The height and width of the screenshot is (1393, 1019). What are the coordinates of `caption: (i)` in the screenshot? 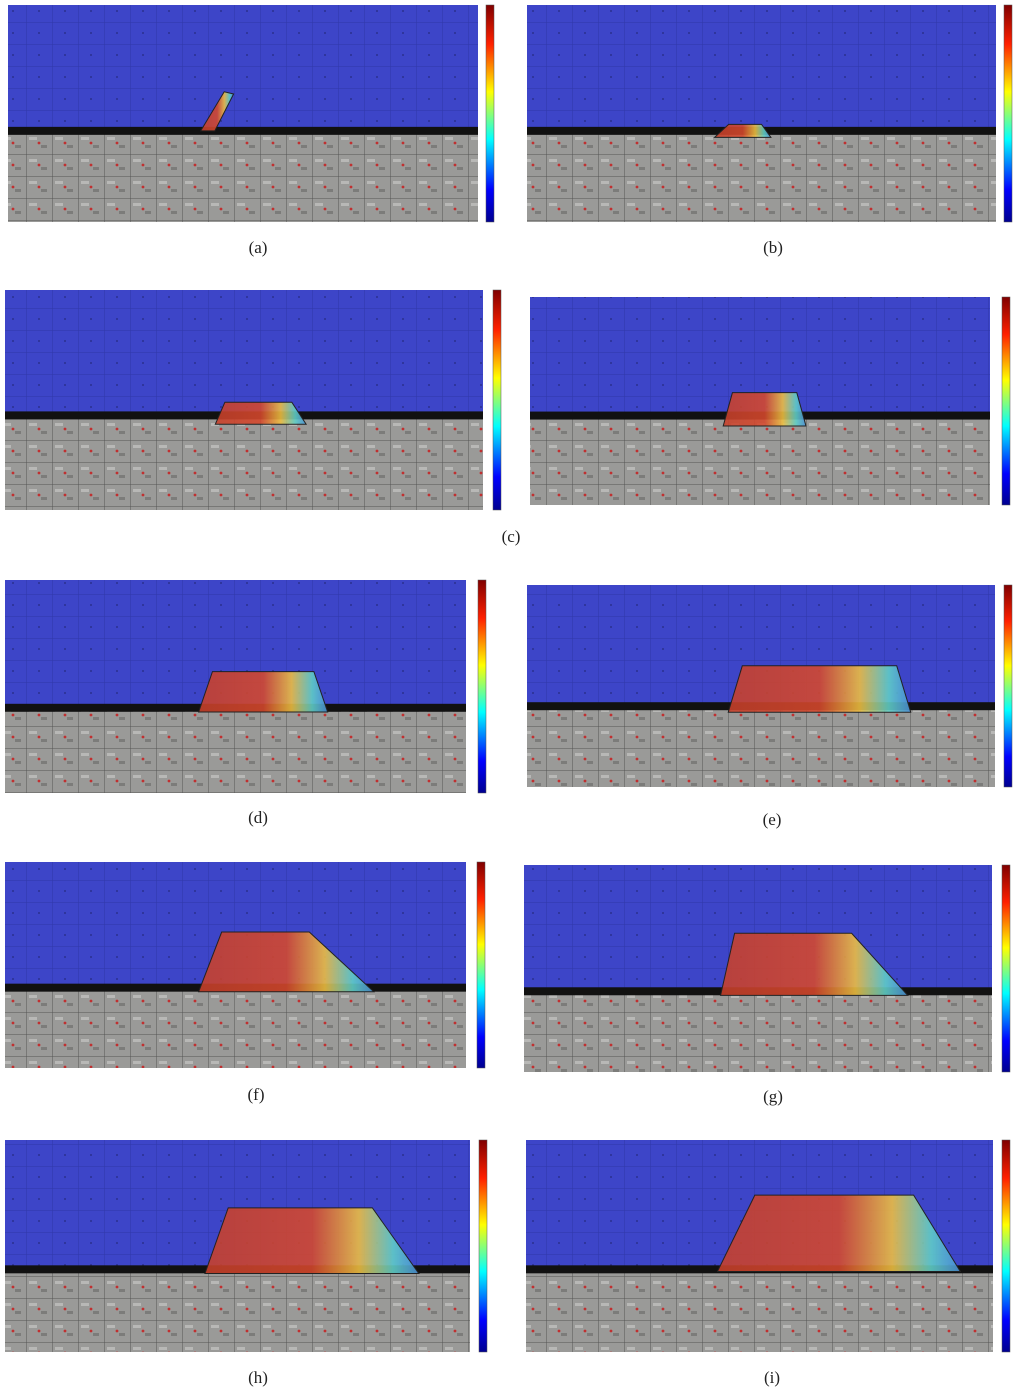 It's located at (772, 1377).